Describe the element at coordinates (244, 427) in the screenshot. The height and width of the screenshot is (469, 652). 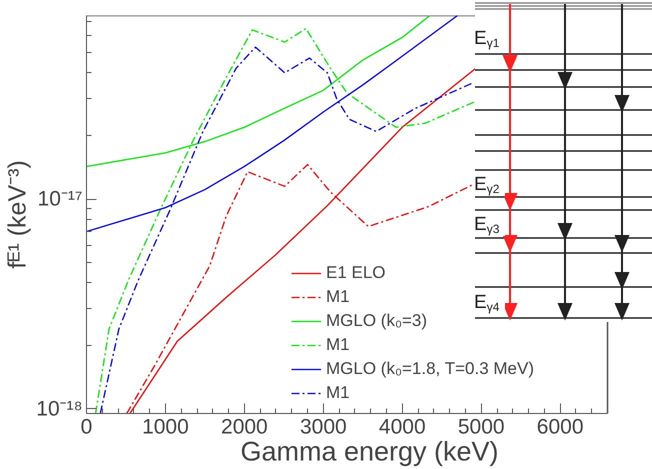
I see `x-tick-label: 2000` at that location.